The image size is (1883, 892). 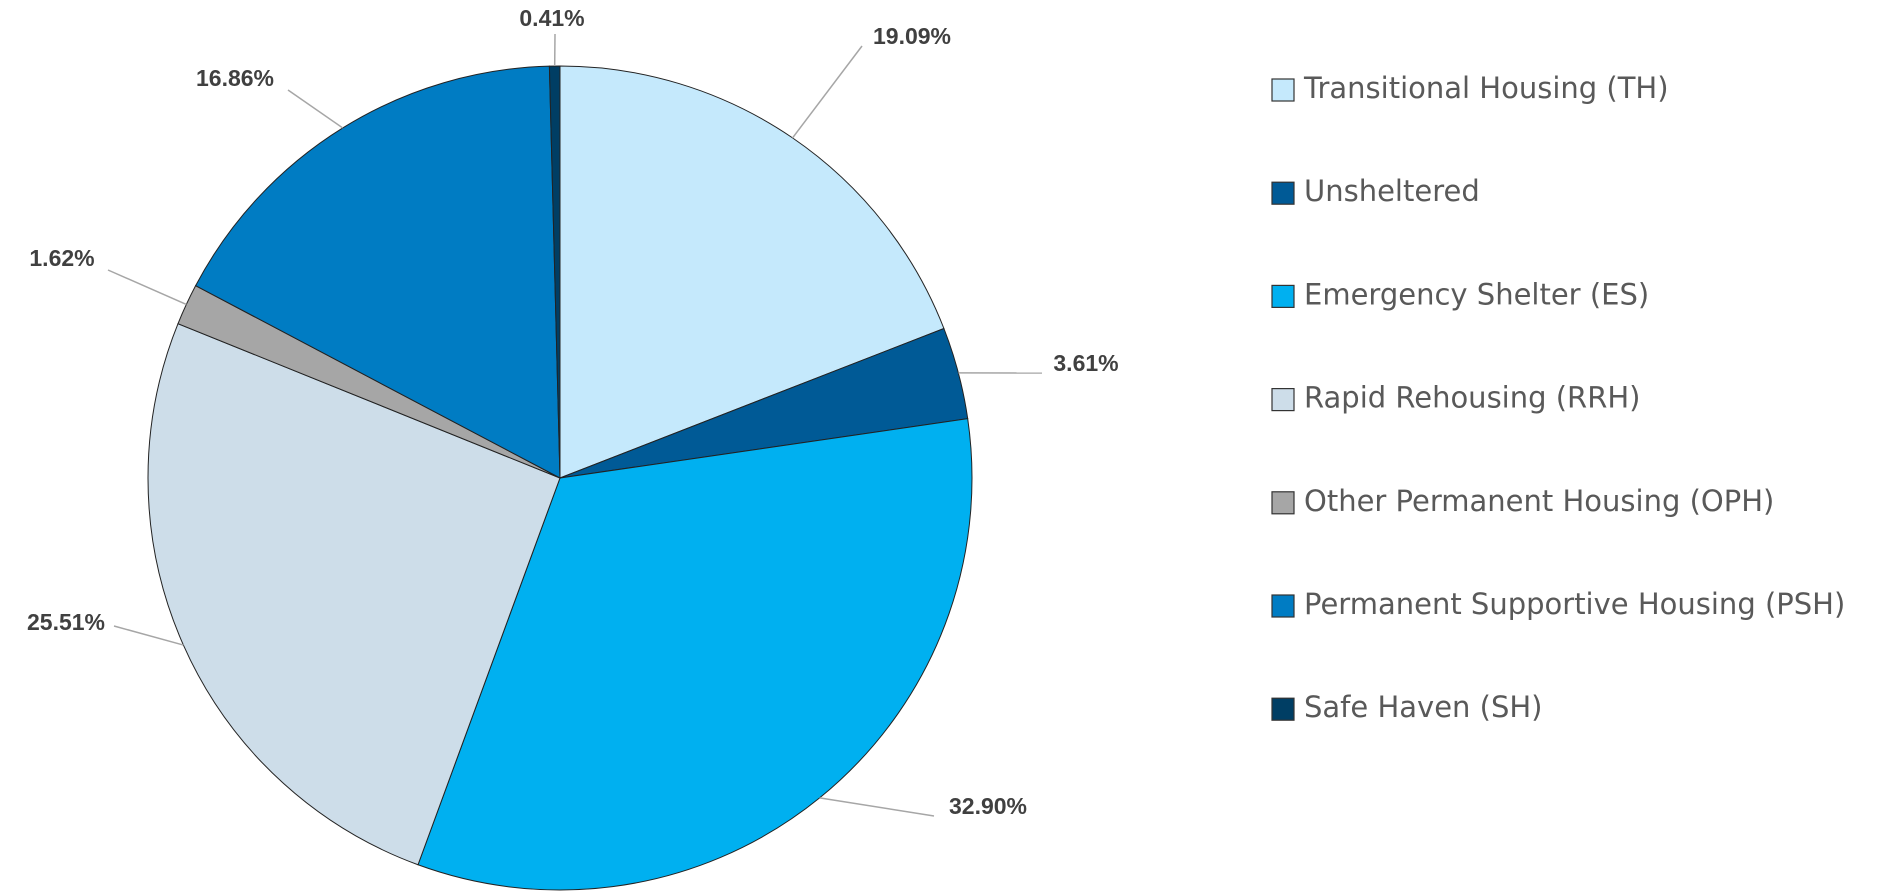 I want to click on data-label: 0.41%, so click(x=551, y=18).